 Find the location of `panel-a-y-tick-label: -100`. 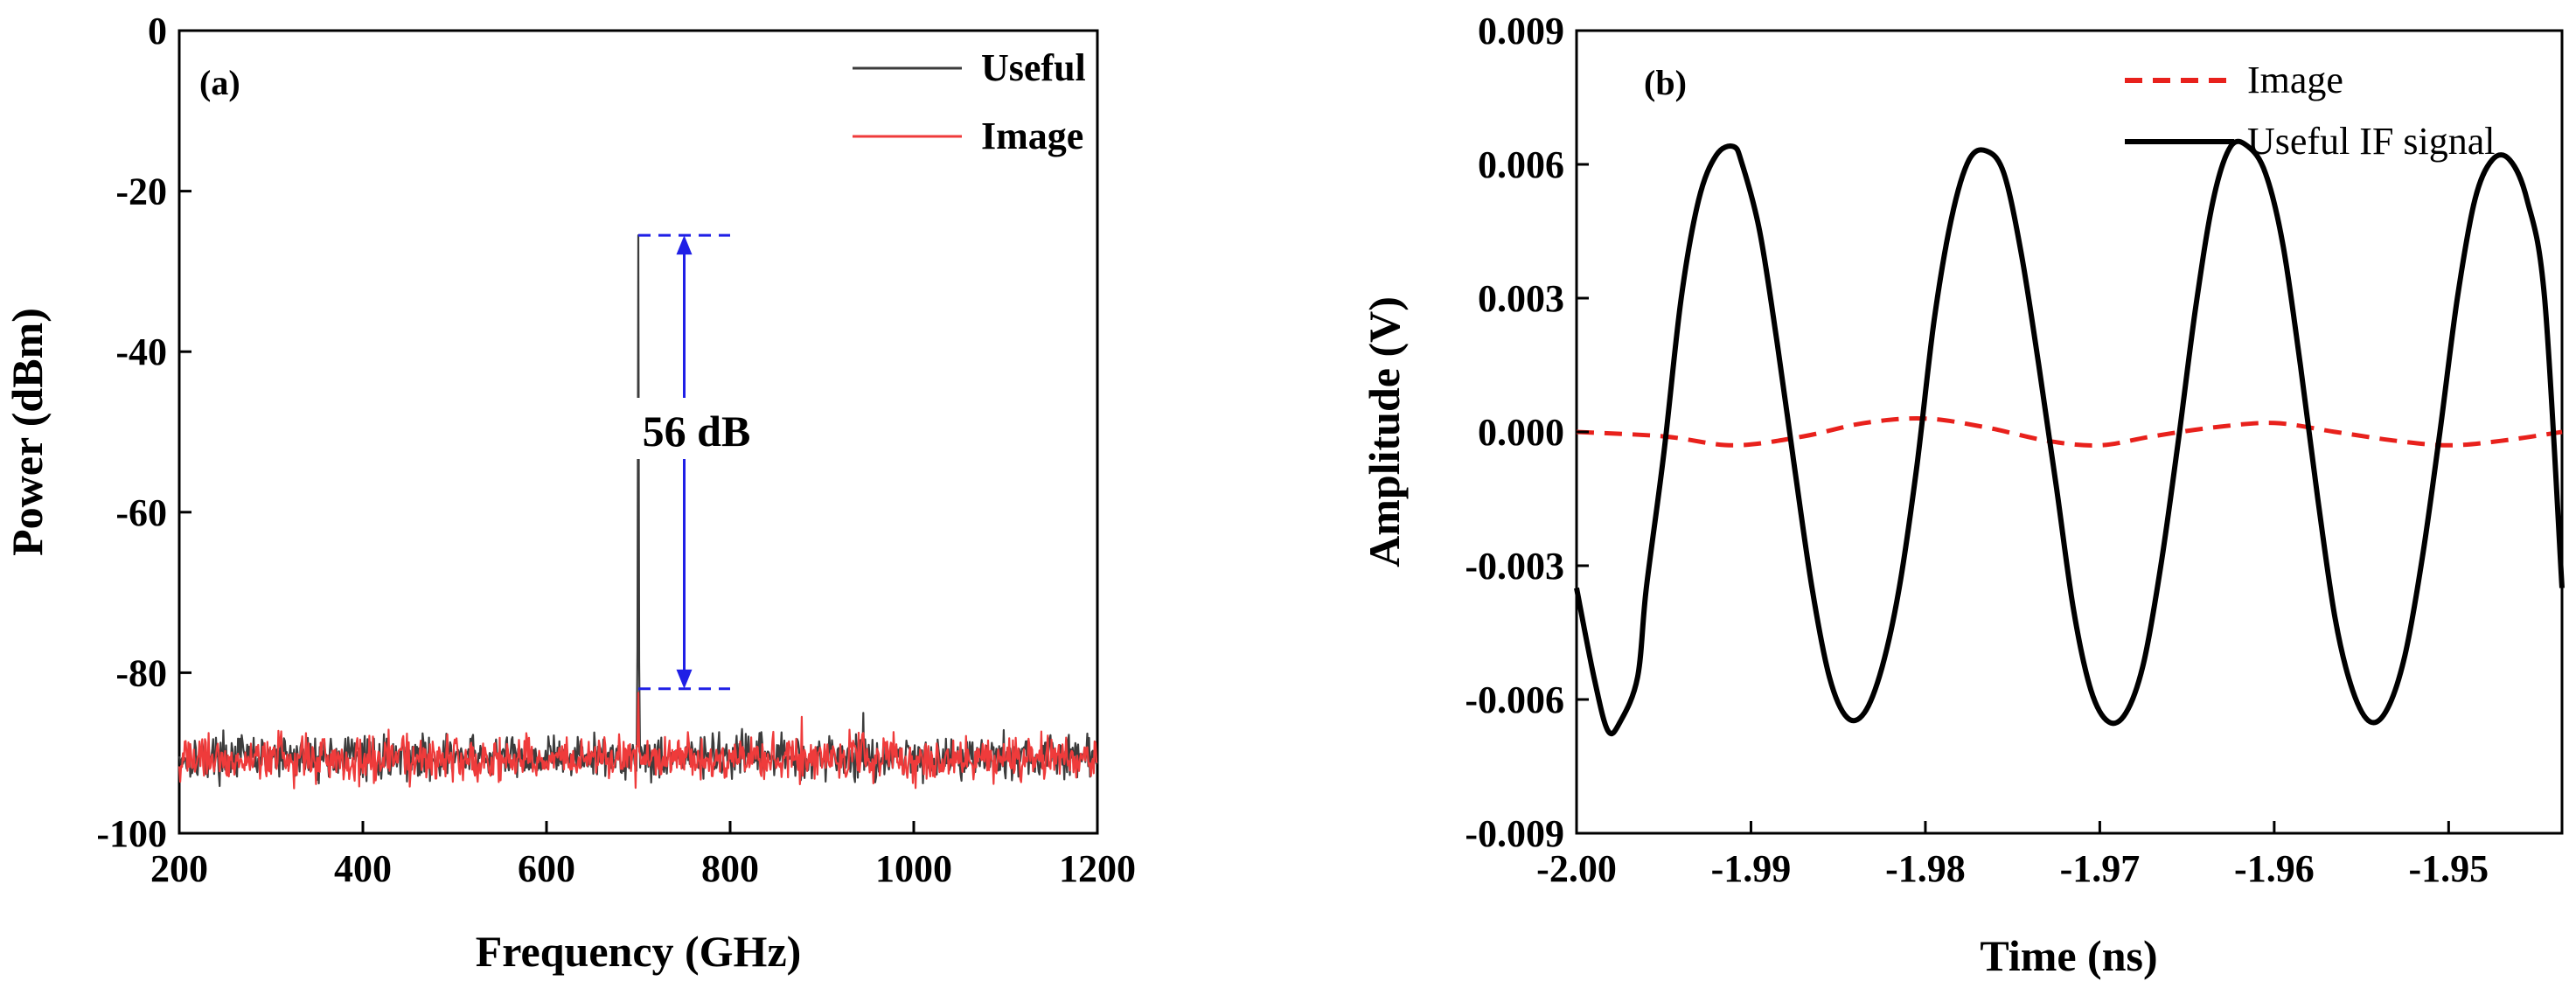

panel-a-y-tick-label: -100 is located at coordinates (131, 833).